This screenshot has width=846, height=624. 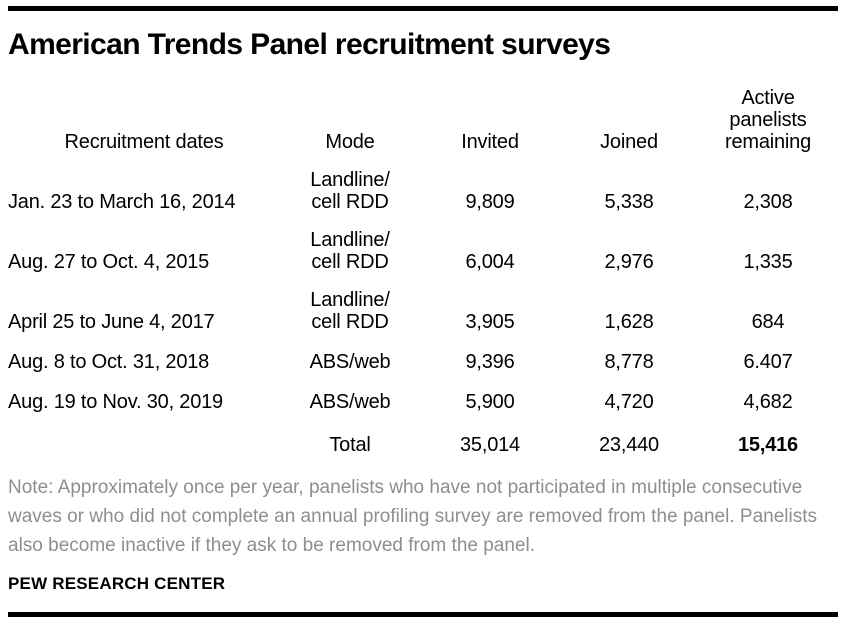 What do you see at coordinates (109, 362) in the screenshot?
I see `recruitment-dates-cell: Aug. 8 to Oct. 31, 2018` at bounding box center [109, 362].